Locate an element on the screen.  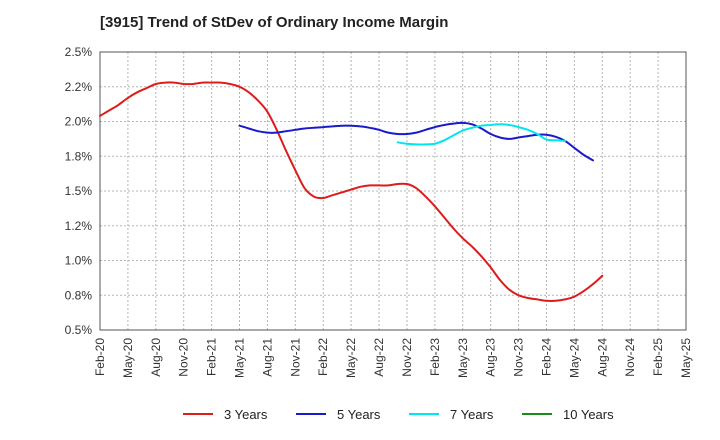
x-tick-label: Nov-23 is located at coordinates (519, 357).